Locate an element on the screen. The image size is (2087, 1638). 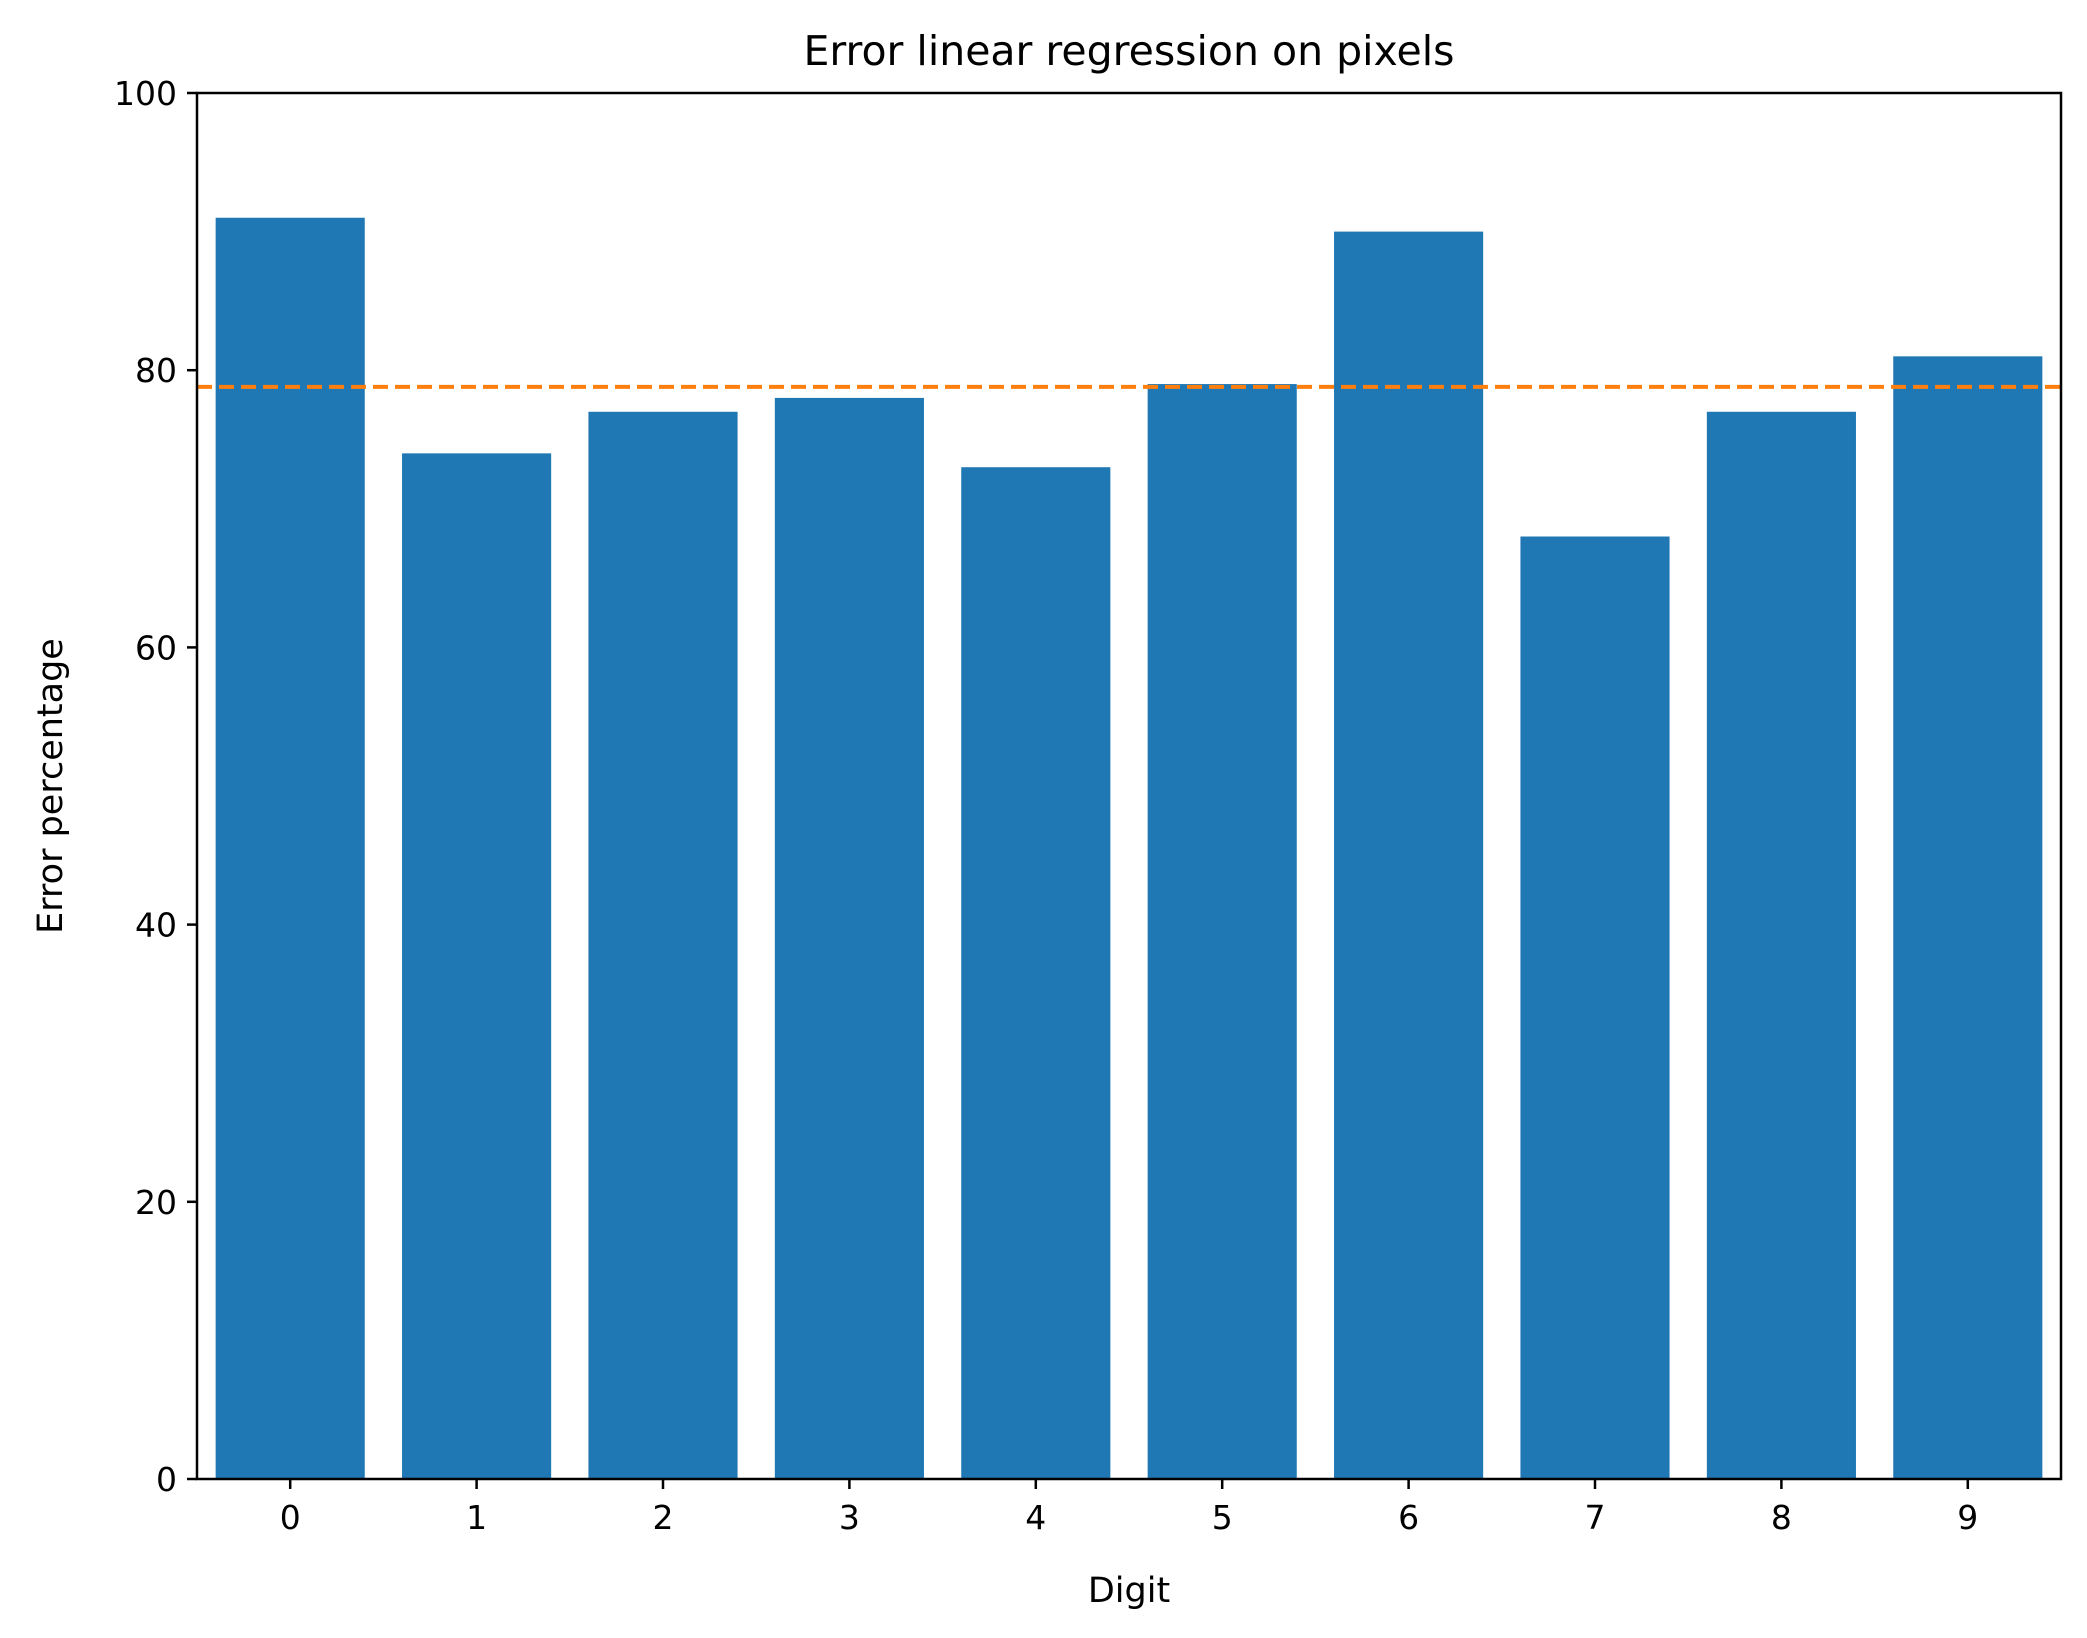
y-tick-label: 80 is located at coordinates (156, 370).